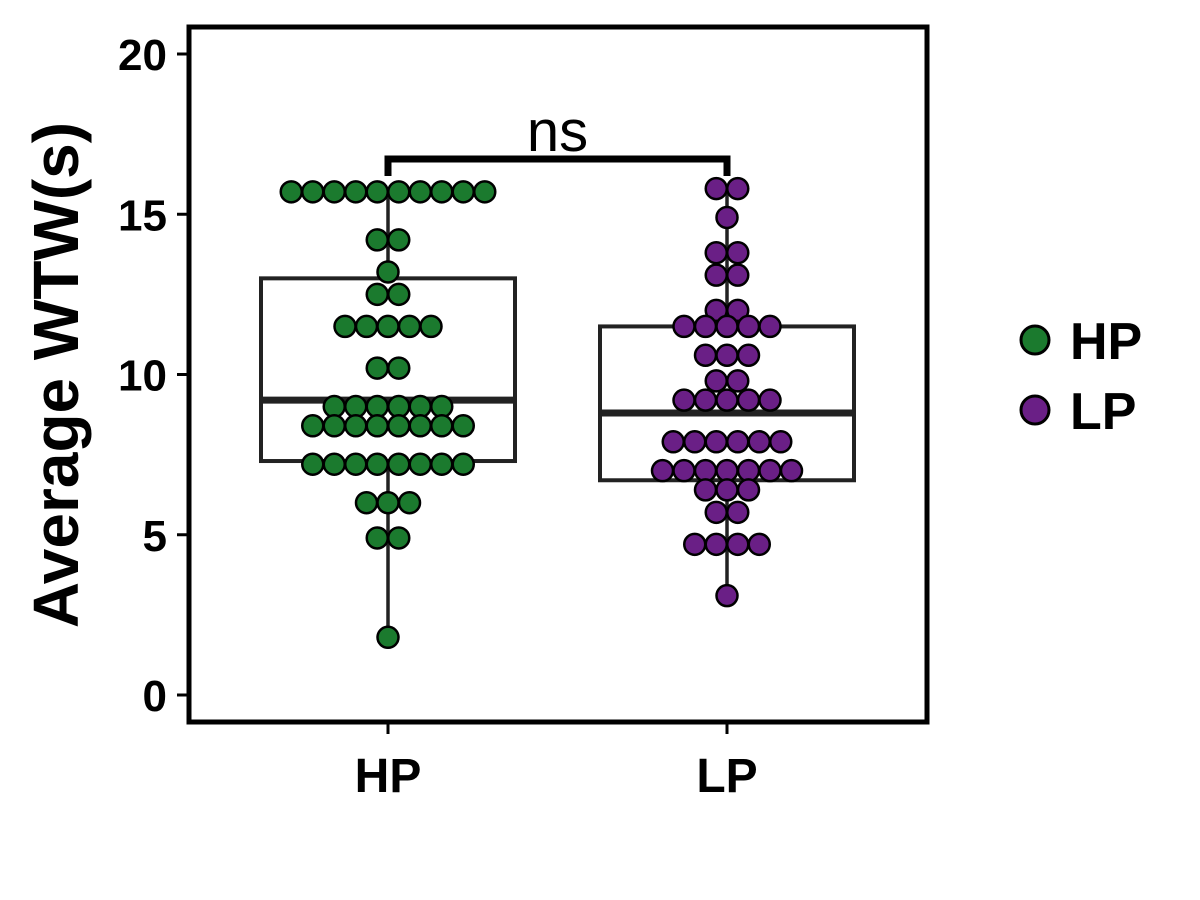 This screenshot has height=900, width=1200. I want to click on legend-item-lp: LP, so click(1077, 412).